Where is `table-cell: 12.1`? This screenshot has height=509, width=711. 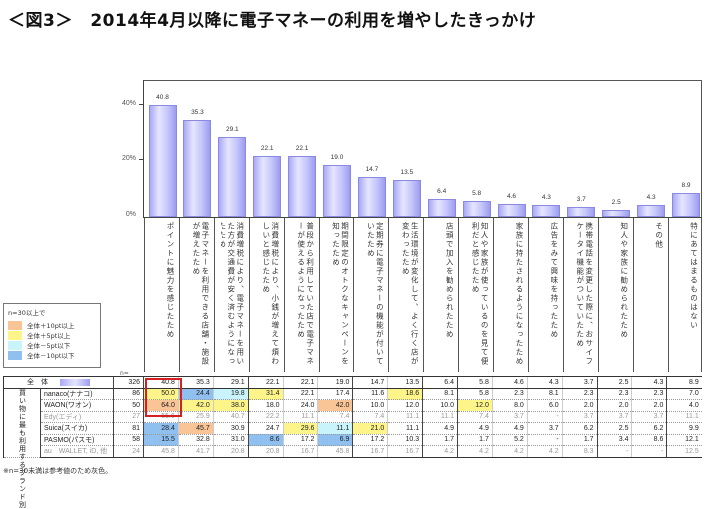
table-cell: 12.1 is located at coordinates (684, 440).